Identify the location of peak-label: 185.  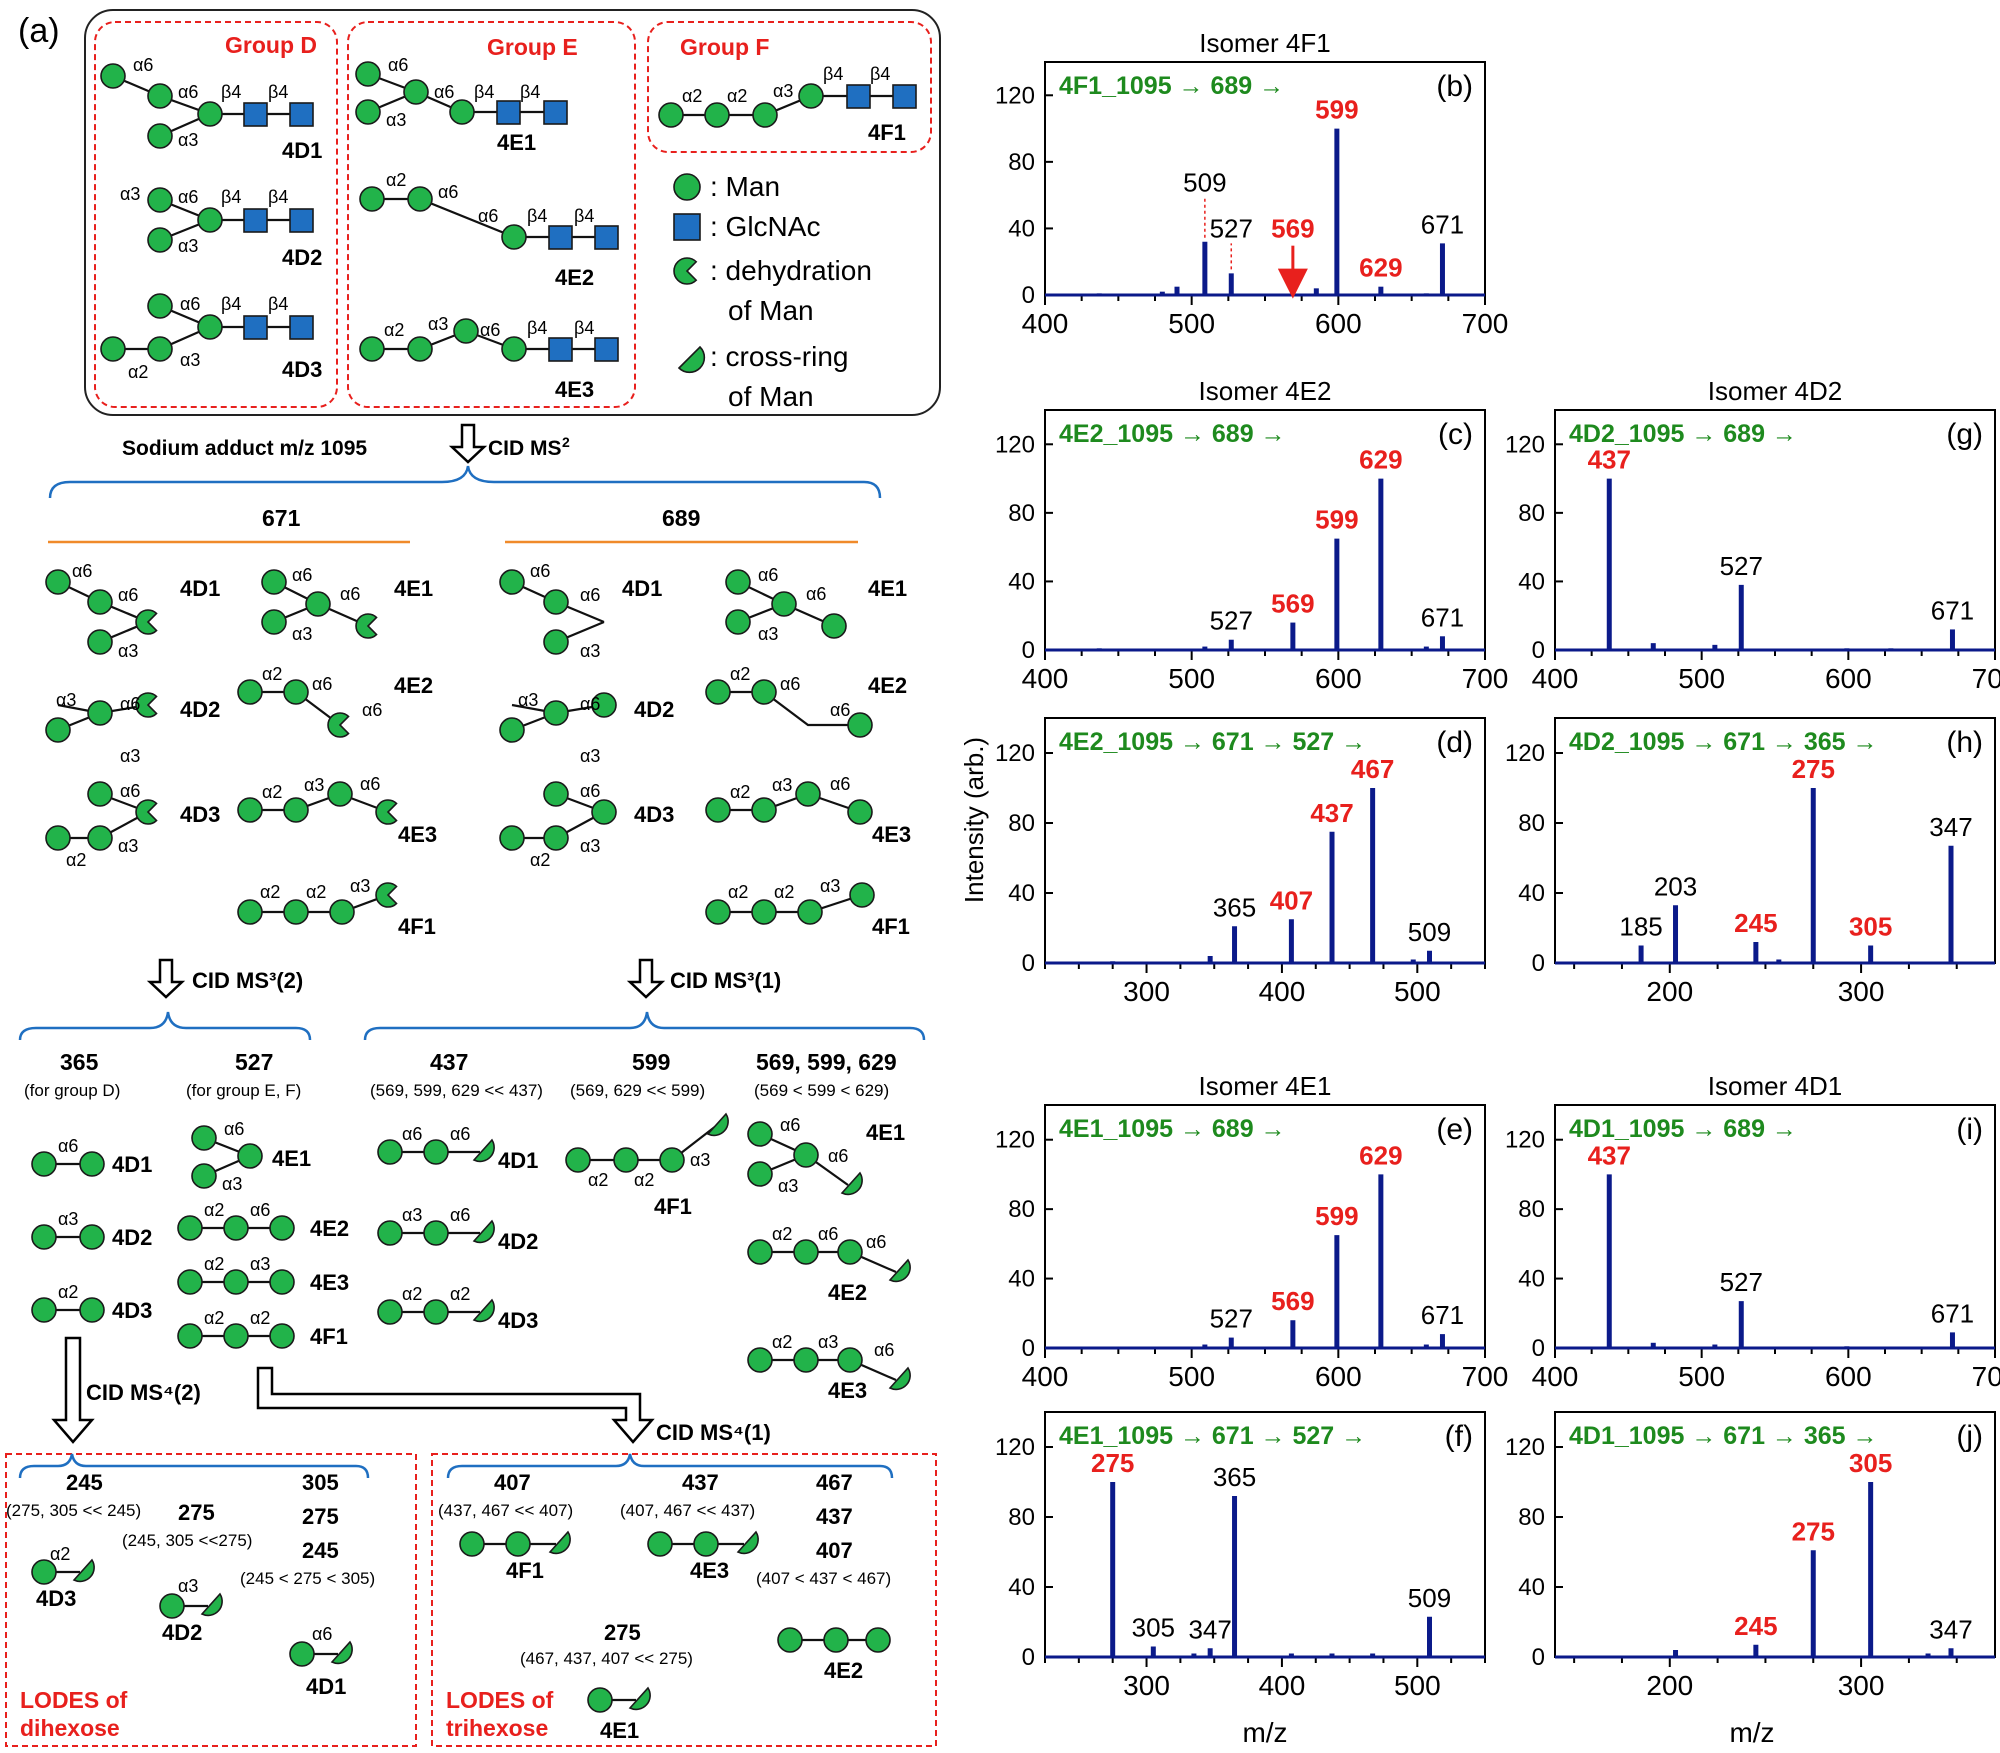
(1640, 927).